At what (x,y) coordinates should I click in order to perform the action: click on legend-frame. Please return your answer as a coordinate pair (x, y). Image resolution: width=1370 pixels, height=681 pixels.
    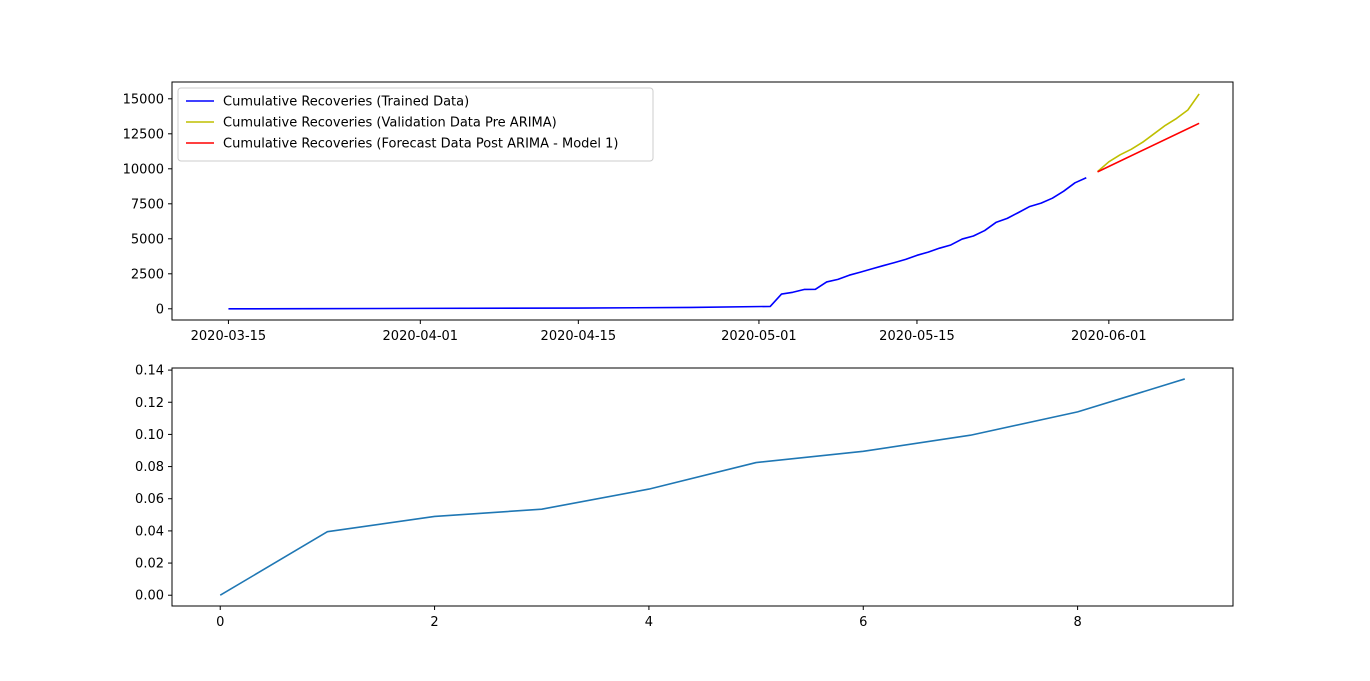
    Looking at the image, I should click on (415, 124).